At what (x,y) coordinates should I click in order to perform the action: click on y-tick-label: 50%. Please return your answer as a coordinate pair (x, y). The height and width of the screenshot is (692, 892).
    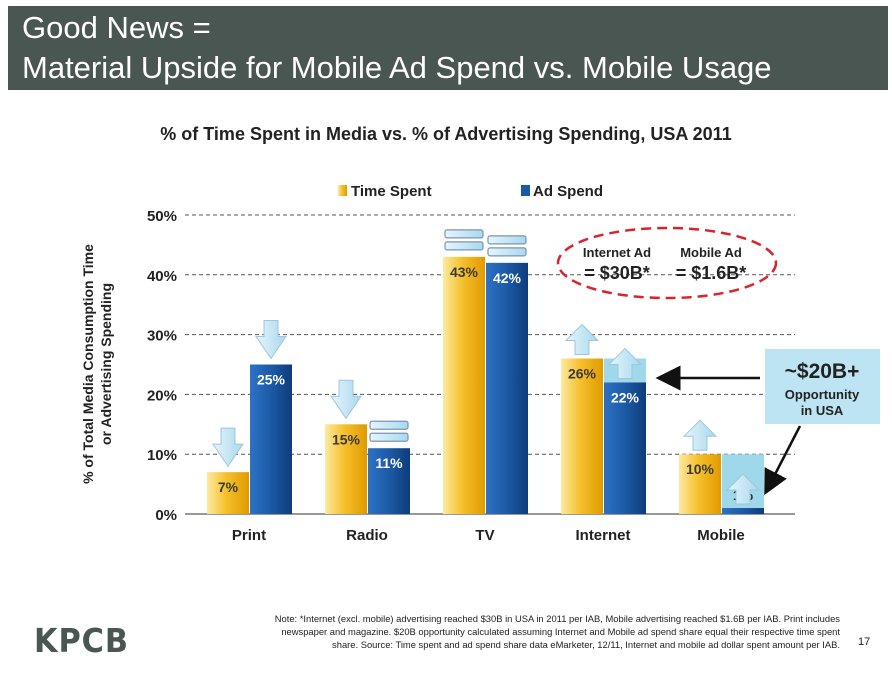
    Looking at the image, I should click on (162, 216).